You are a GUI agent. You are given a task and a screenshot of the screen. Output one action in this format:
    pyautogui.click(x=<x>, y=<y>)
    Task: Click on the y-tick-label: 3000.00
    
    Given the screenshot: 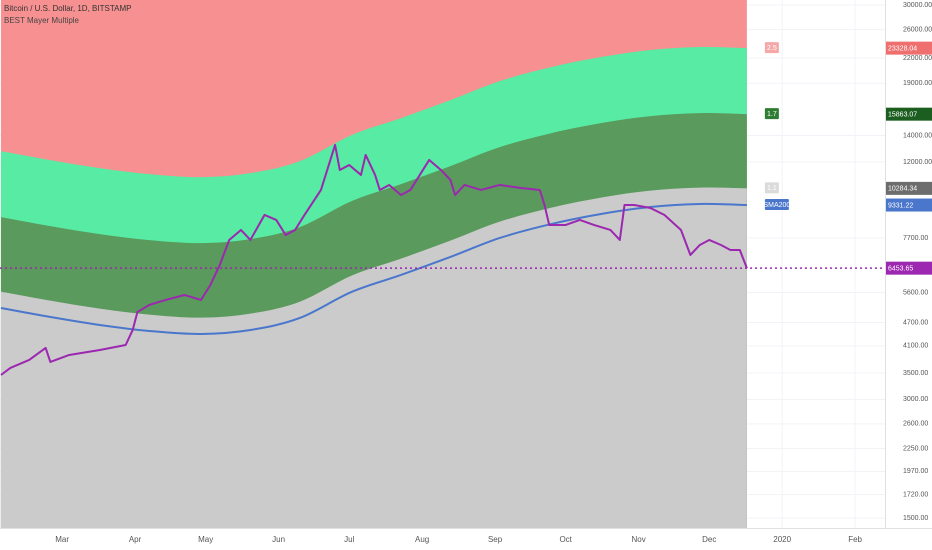 What is the action you would take?
    pyautogui.click(x=915, y=399)
    